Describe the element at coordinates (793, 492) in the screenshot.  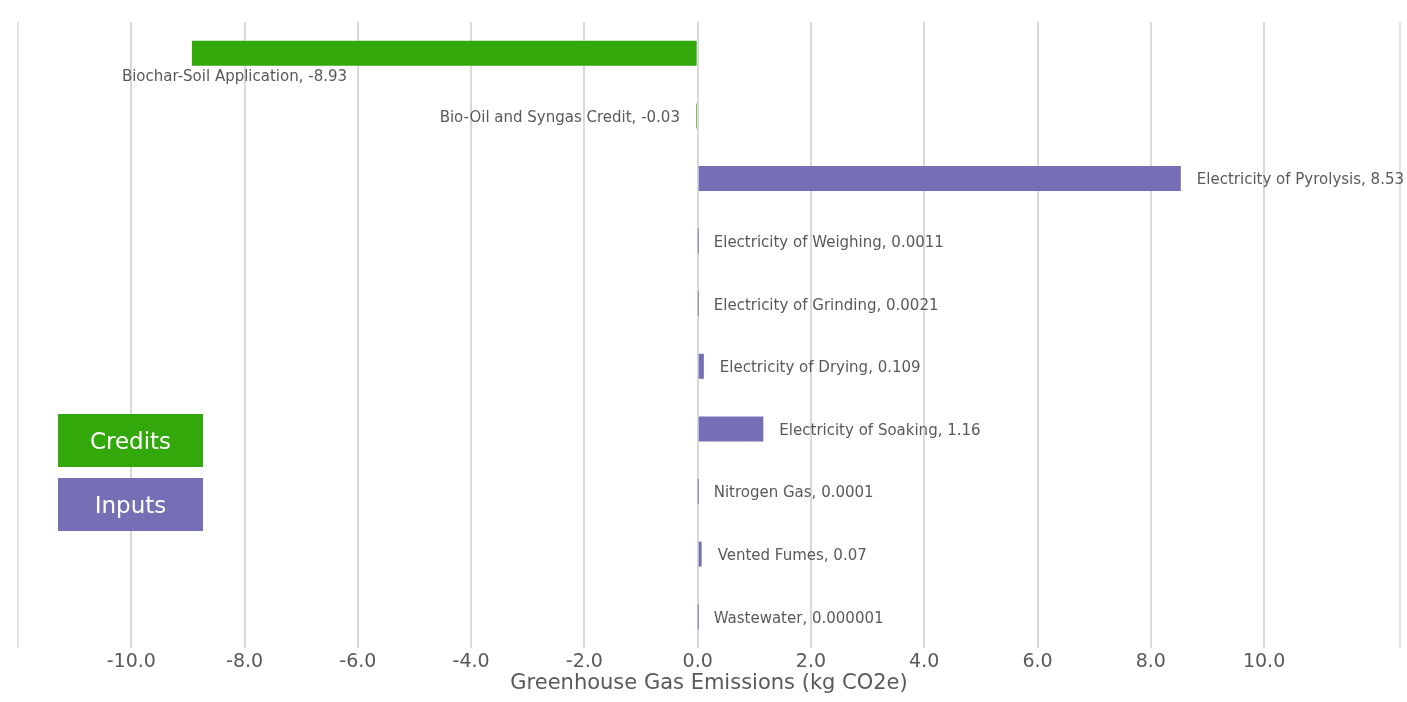
I see `data-label: Nitrogen Gas, 0.0001` at that location.